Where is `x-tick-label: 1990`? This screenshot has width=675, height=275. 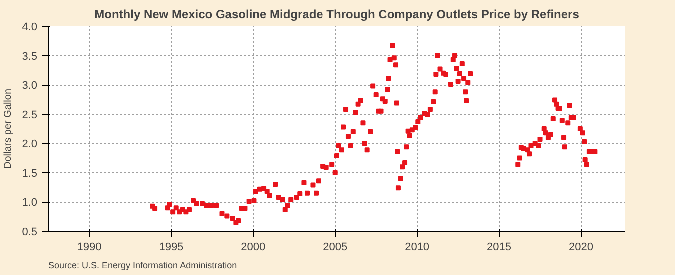
x-tick-label: 1990 is located at coordinates (89, 248).